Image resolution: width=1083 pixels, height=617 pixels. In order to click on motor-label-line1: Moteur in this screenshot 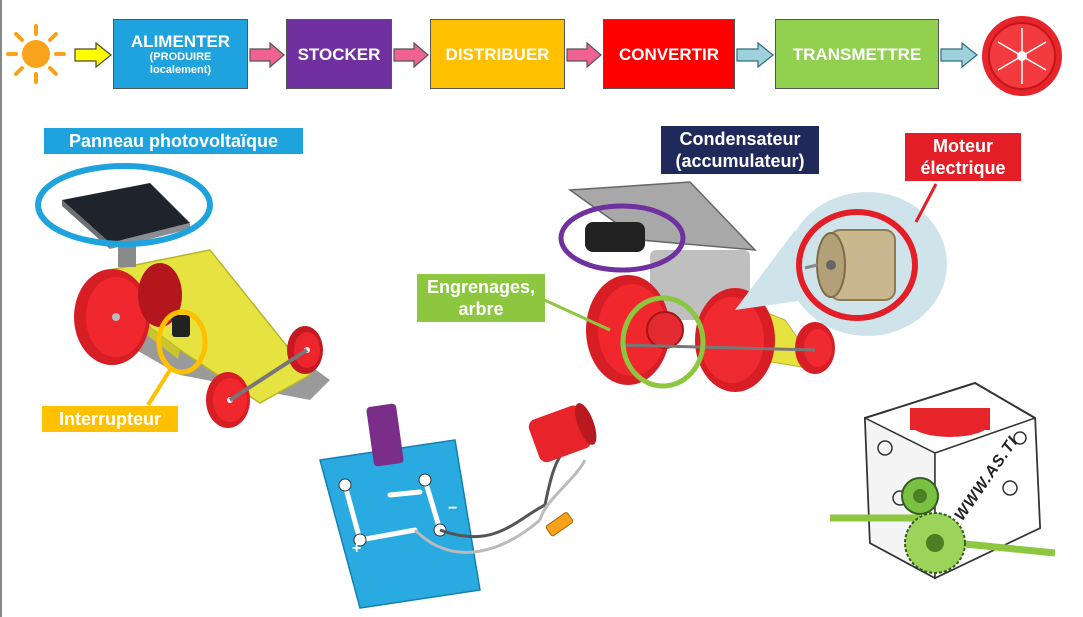, I will do `click(963, 146)`.